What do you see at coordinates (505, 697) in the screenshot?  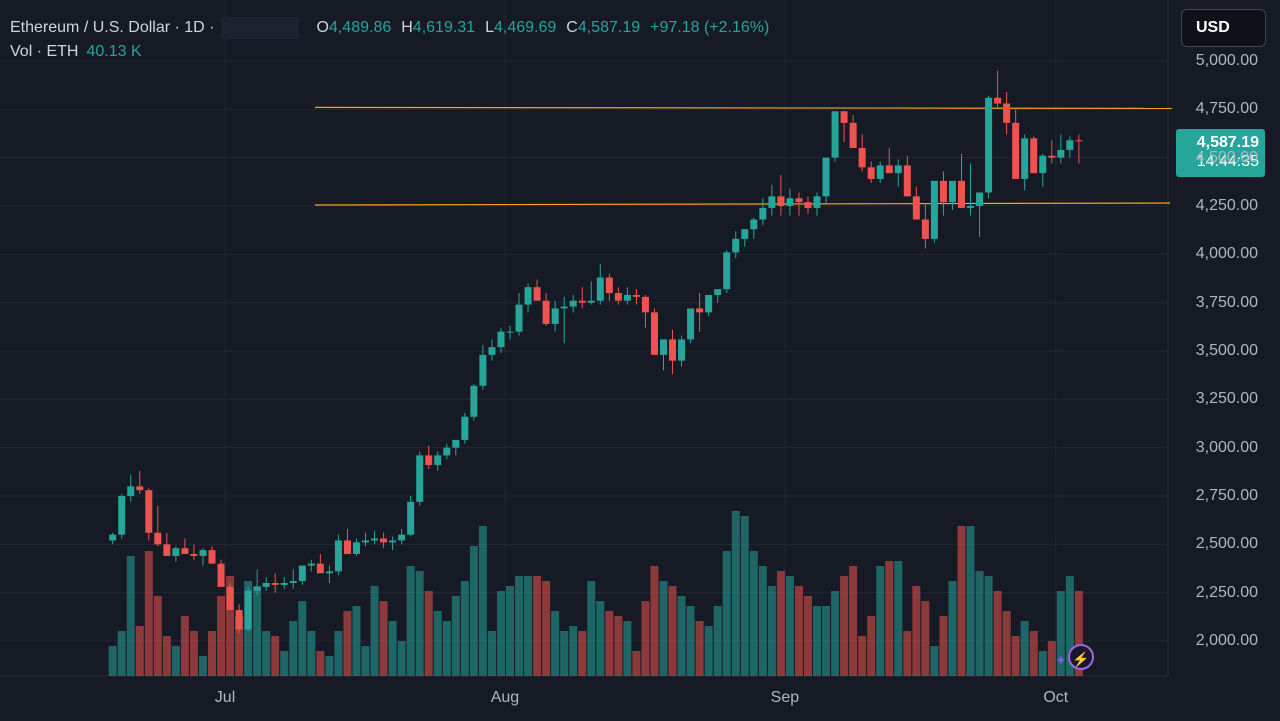 I see `x-tick-label: Aug` at bounding box center [505, 697].